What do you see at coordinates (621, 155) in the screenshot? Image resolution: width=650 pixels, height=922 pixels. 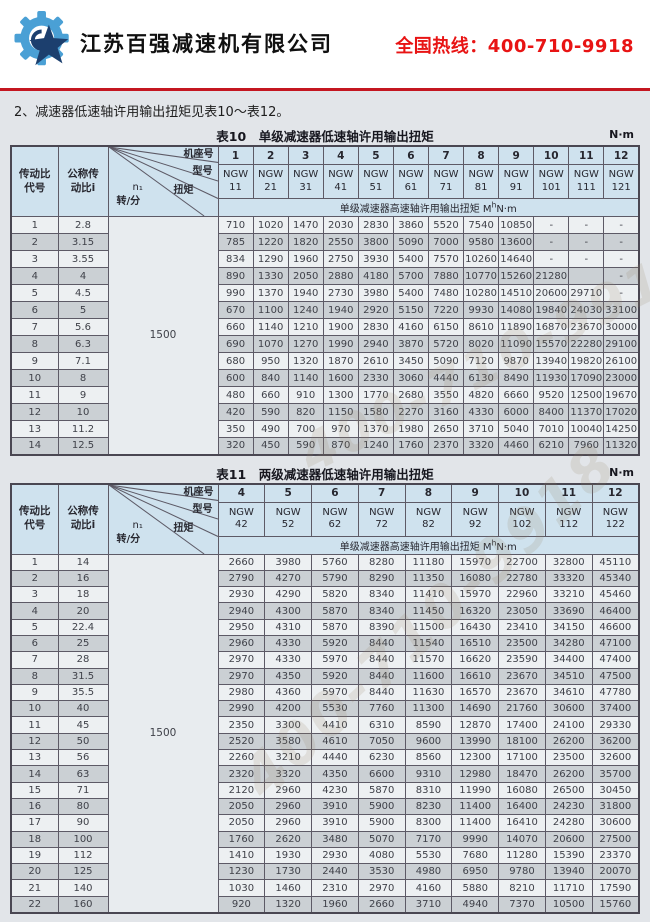 I see `frame-number-cell: 12` at bounding box center [621, 155].